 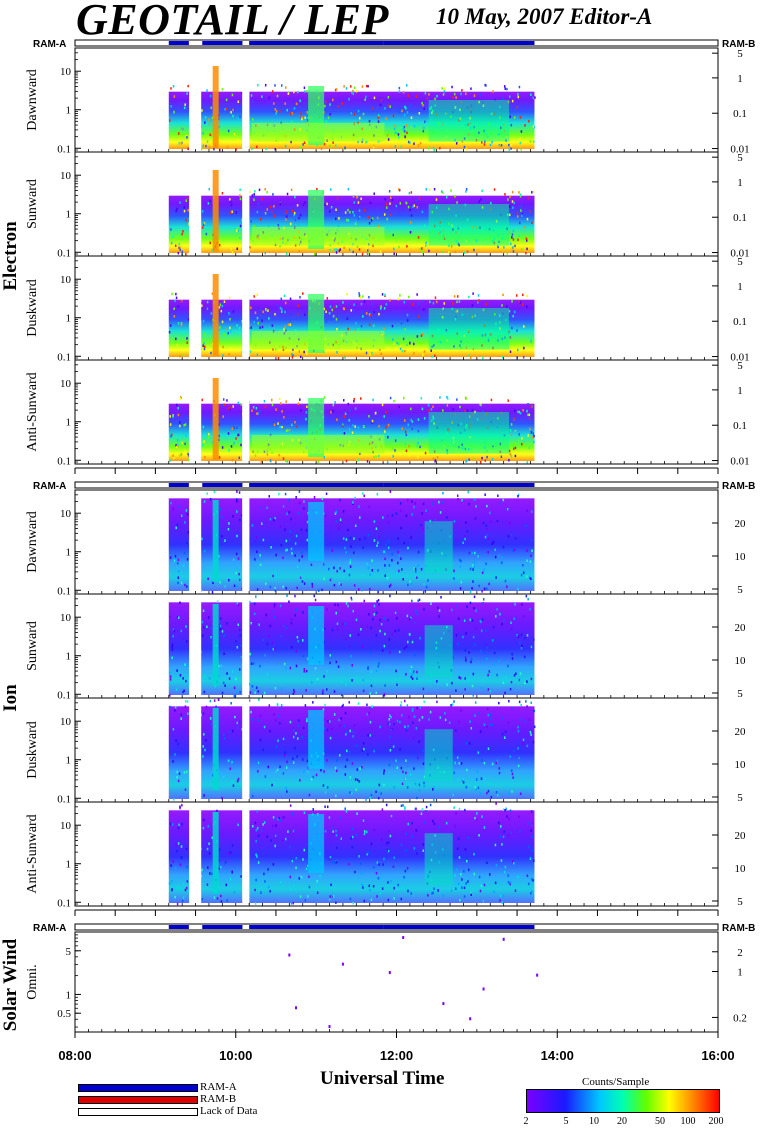 What do you see at coordinates (318, 444) in the screenshot?
I see `heatmap-band-low` at bounding box center [318, 444].